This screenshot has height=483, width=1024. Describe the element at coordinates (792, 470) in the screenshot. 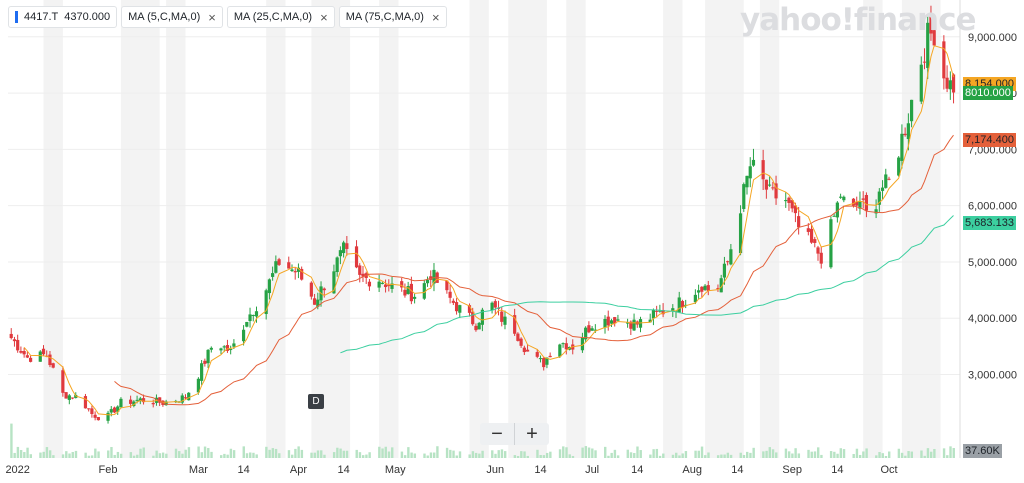

I see `x-tick-label: Sep` at that location.